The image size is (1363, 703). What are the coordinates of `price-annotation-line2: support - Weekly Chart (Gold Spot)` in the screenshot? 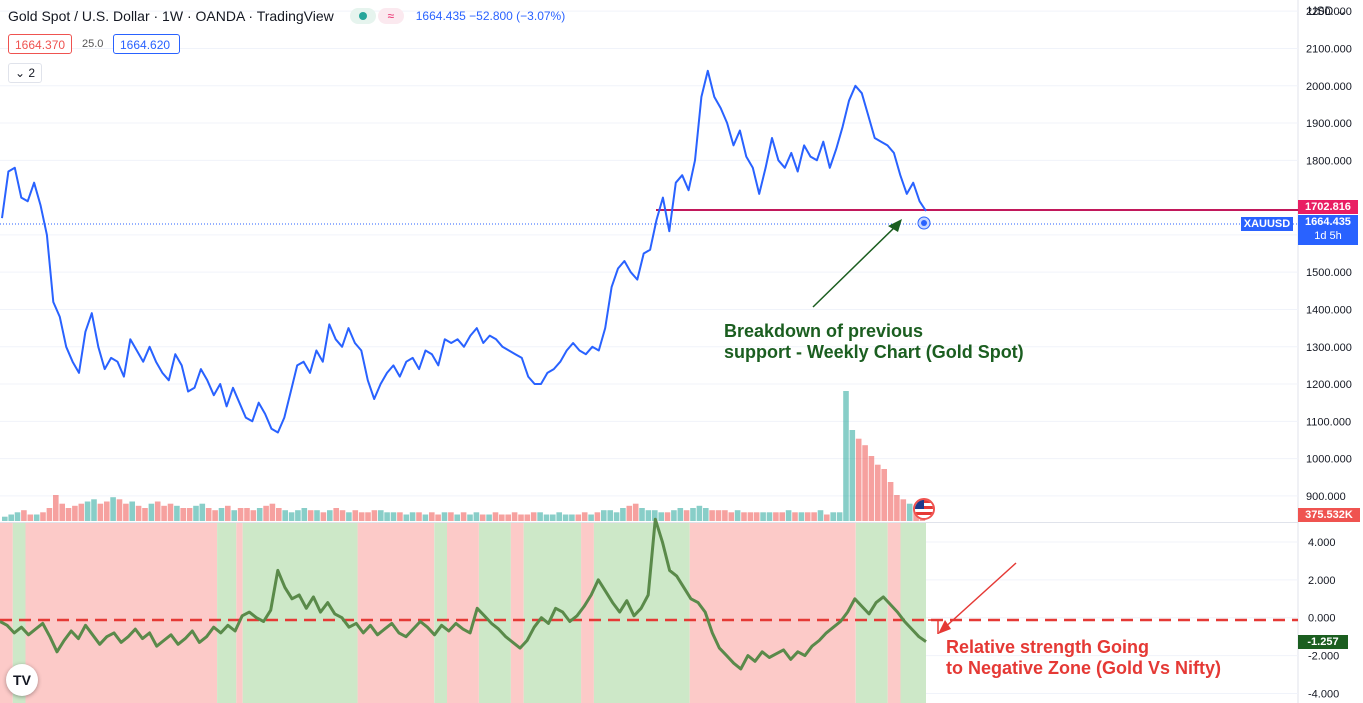 It's located at (874, 352).